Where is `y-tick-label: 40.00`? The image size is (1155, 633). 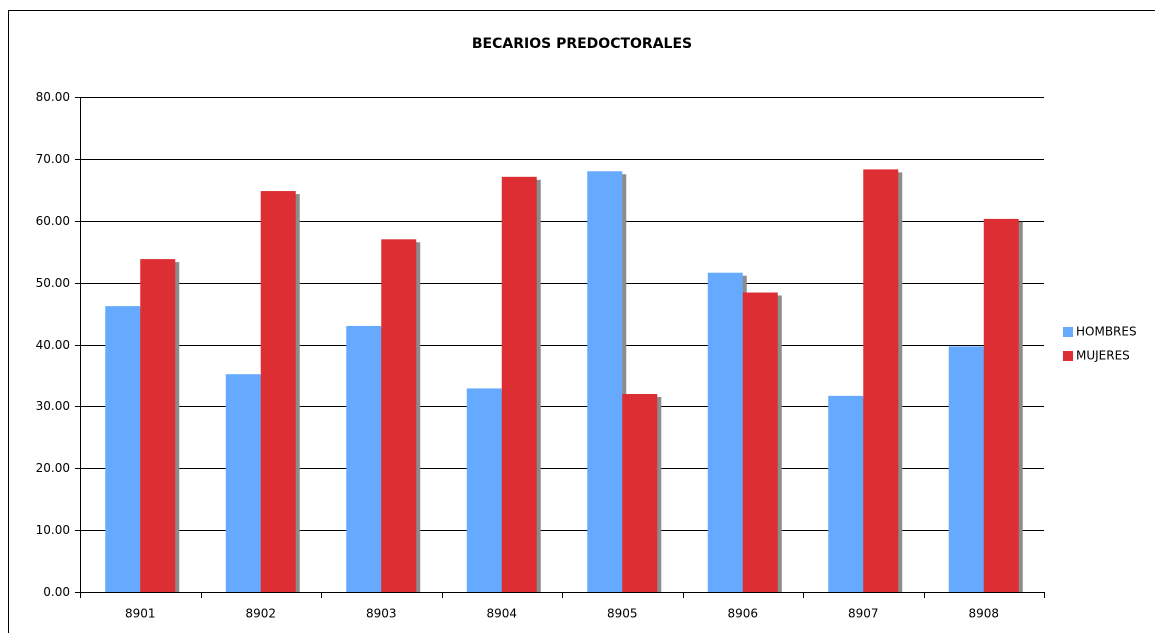
y-tick-label: 40.00 is located at coordinates (53, 345).